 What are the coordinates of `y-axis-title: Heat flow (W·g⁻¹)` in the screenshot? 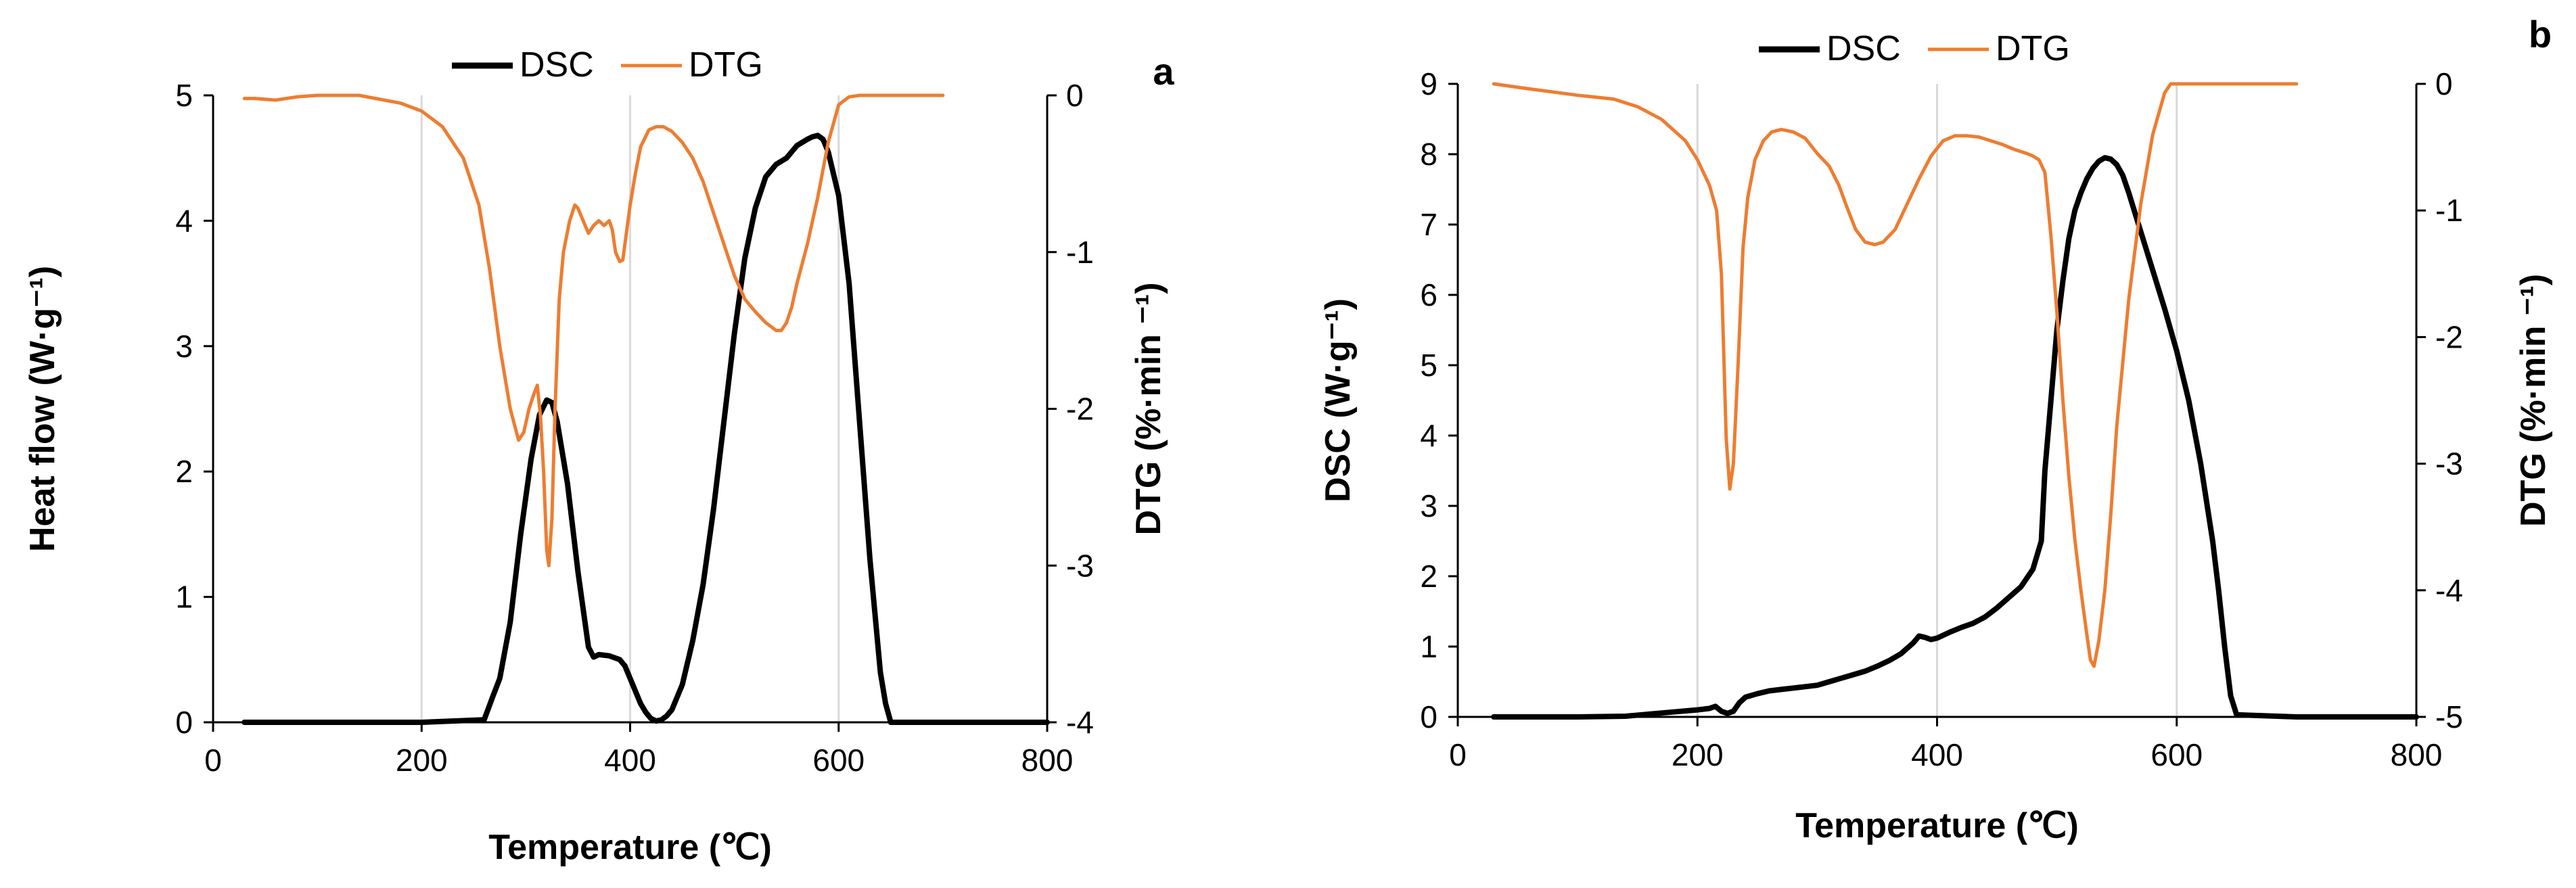 It's located at (42, 409).